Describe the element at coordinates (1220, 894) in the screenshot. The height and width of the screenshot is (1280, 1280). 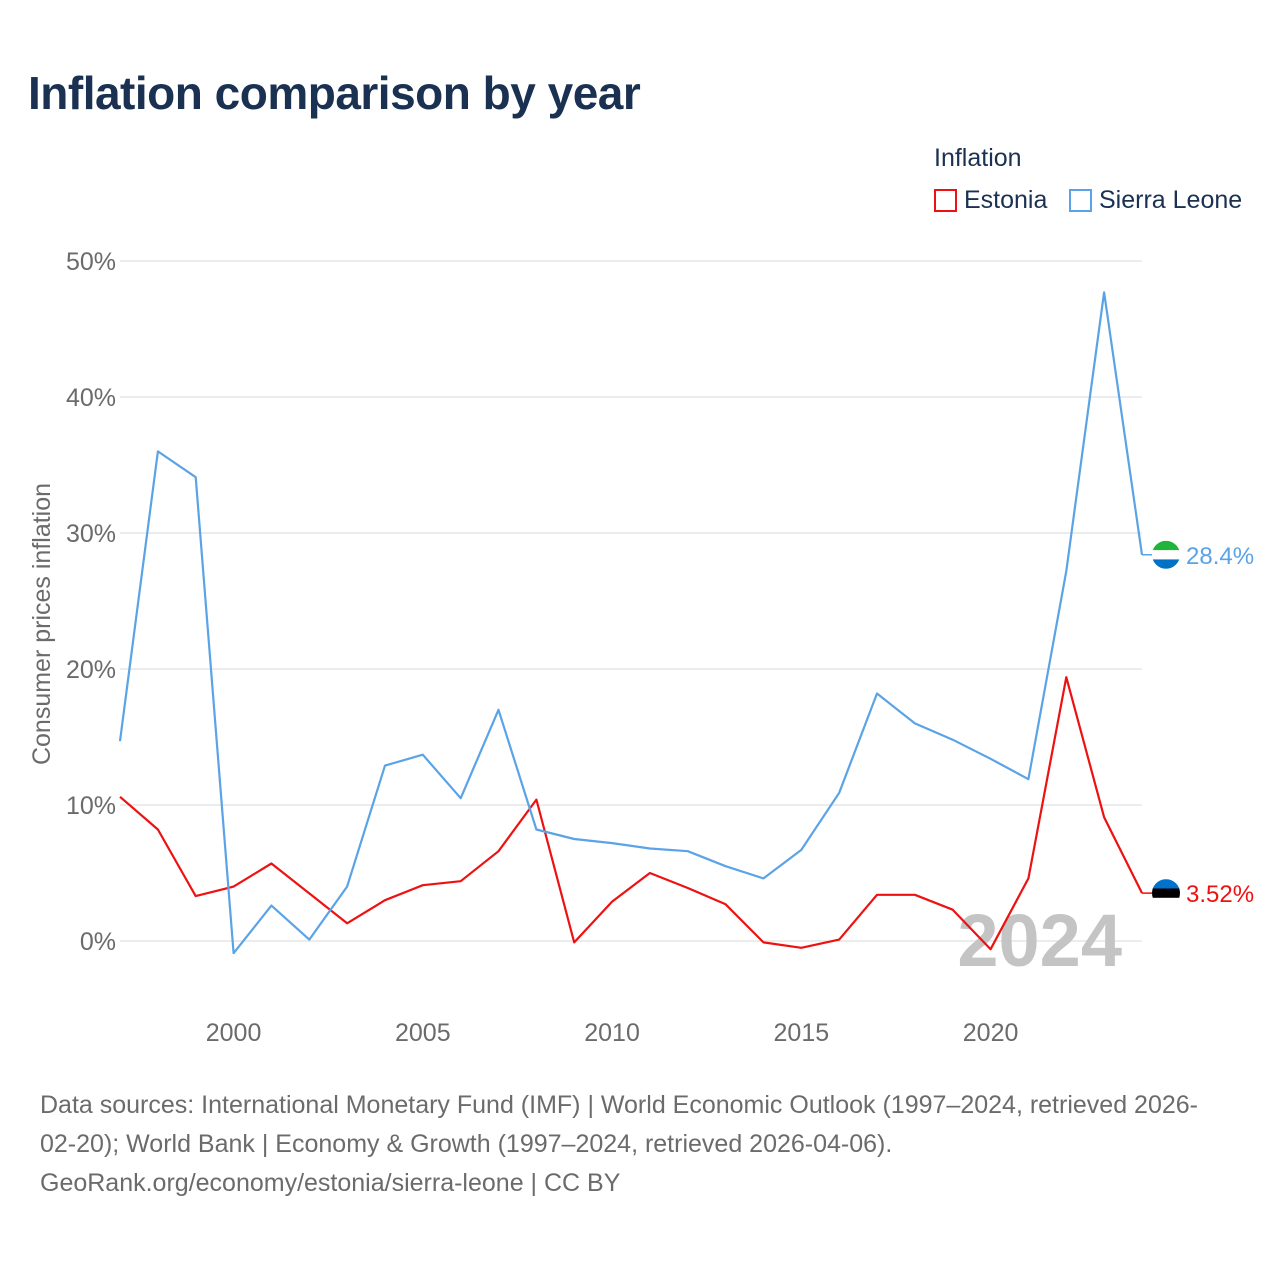
I see `end-label-estonia: 3.52%` at that location.